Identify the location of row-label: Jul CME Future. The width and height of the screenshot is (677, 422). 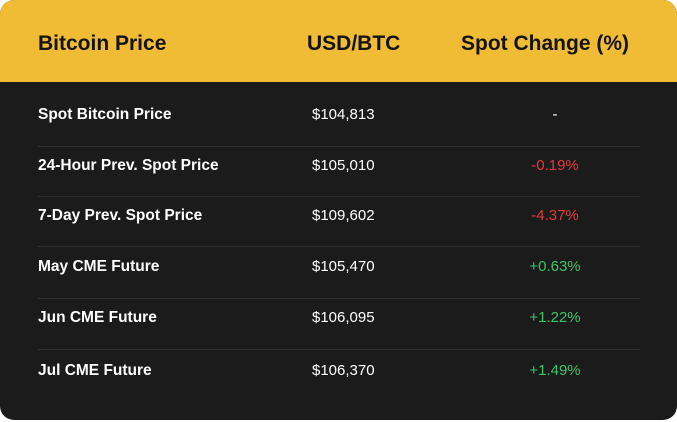
(95, 370).